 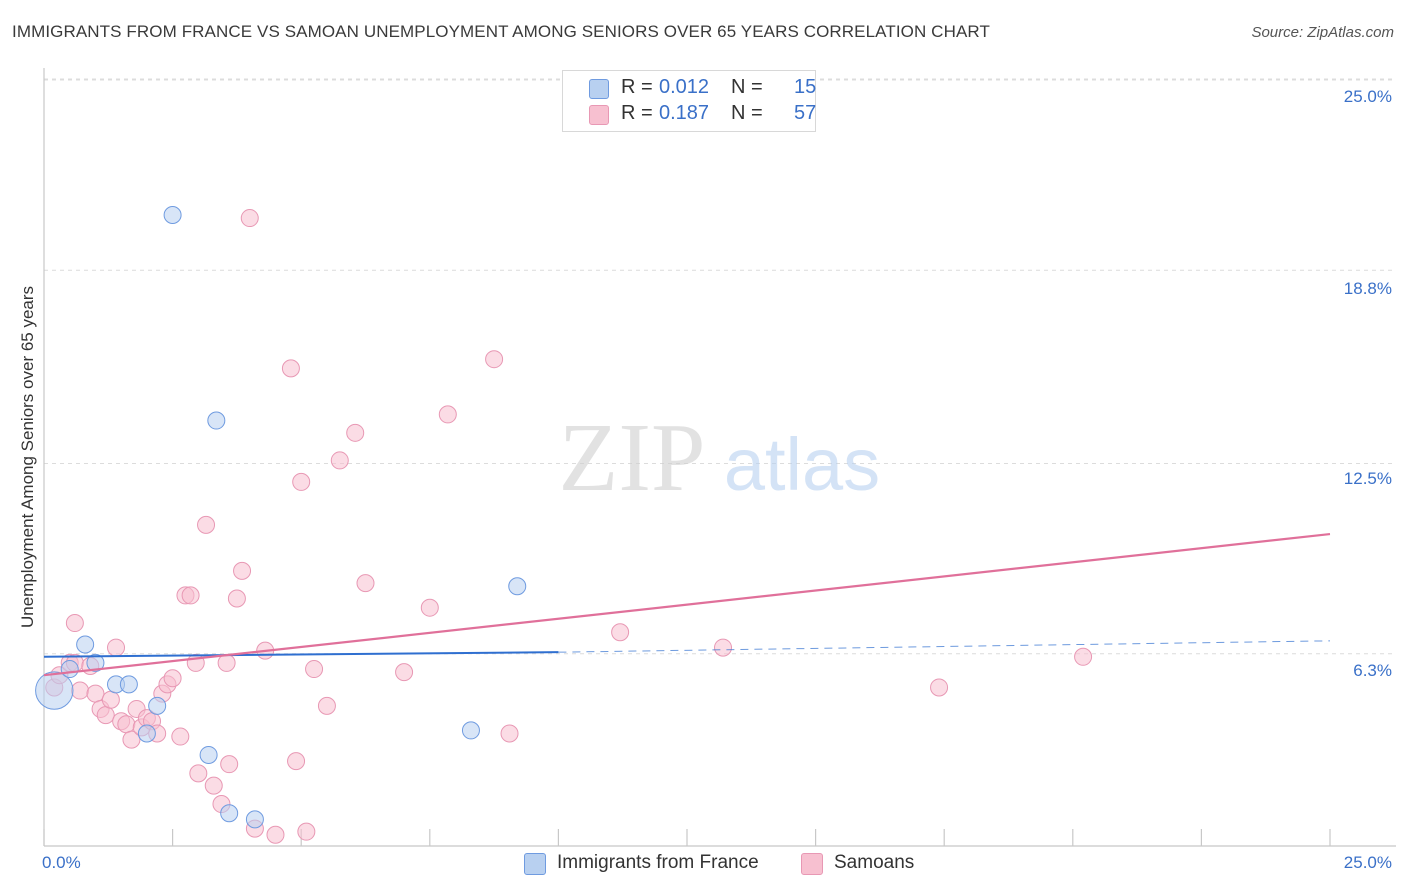 What do you see at coordinates (1367, 862) in the screenshot?
I see `x-tick-label-25: 25.0%` at bounding box center [1367, 862].